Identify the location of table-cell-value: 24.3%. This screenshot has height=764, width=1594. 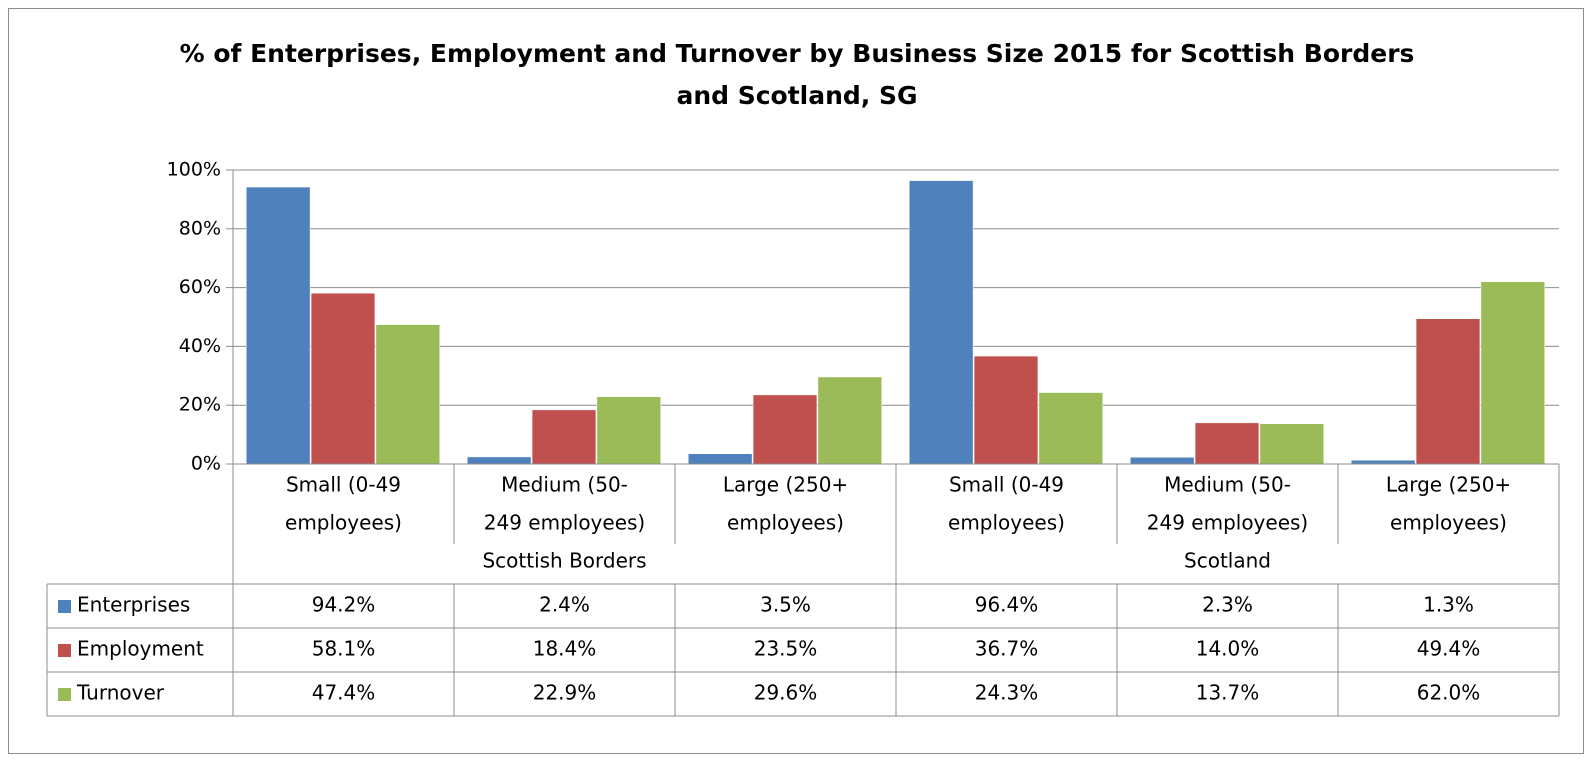
(1007, 693).